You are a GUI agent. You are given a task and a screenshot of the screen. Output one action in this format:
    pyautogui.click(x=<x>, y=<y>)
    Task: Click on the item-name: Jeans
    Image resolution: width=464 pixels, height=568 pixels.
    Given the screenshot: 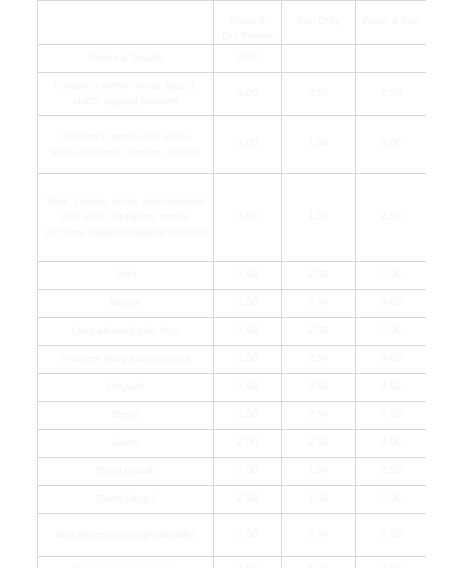 What is the action you would take?
    pyautogui.click(x=125, y=443)
    